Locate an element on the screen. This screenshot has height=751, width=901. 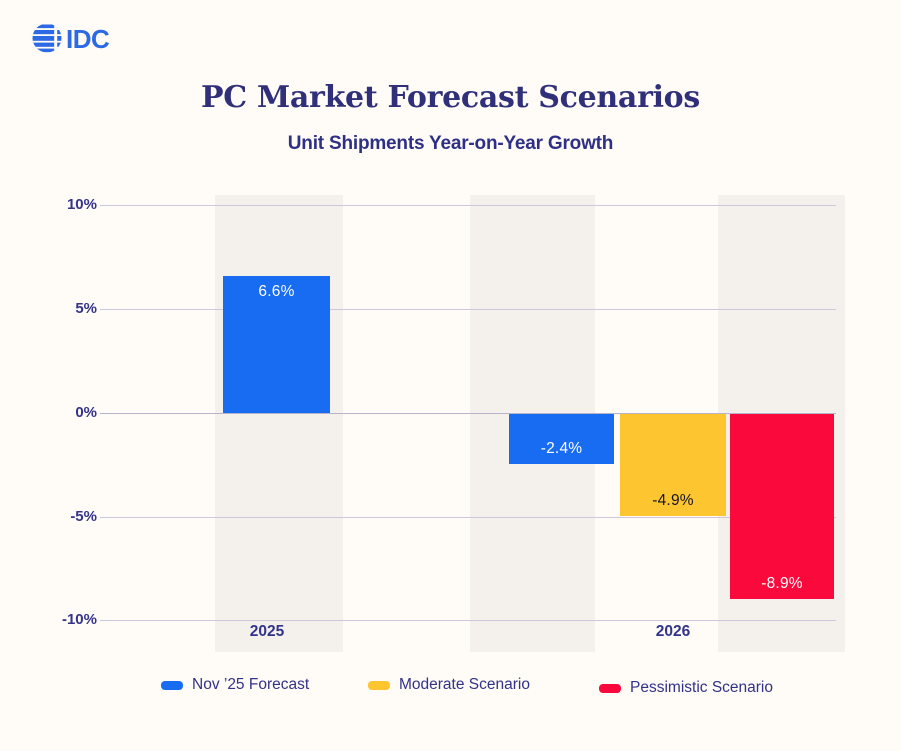
bar-2025-nov-forecast: 6.6% is located at coordinates (276, 344).